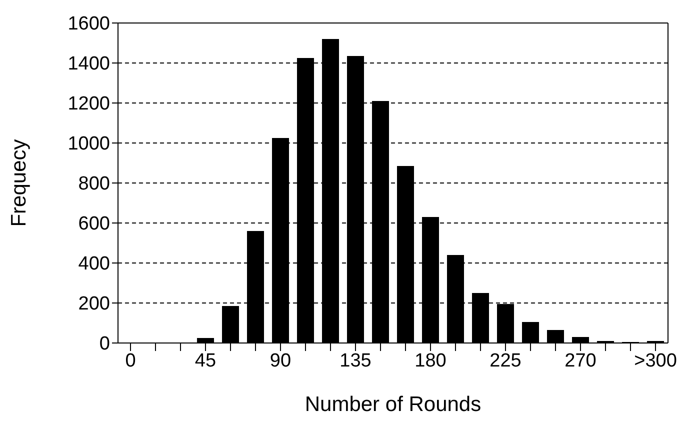 This screenshot has width=691, height=426. Describe the element at coordinates (89, 64) in the screenshot. I see `y-tick-label: 1400` at that location.